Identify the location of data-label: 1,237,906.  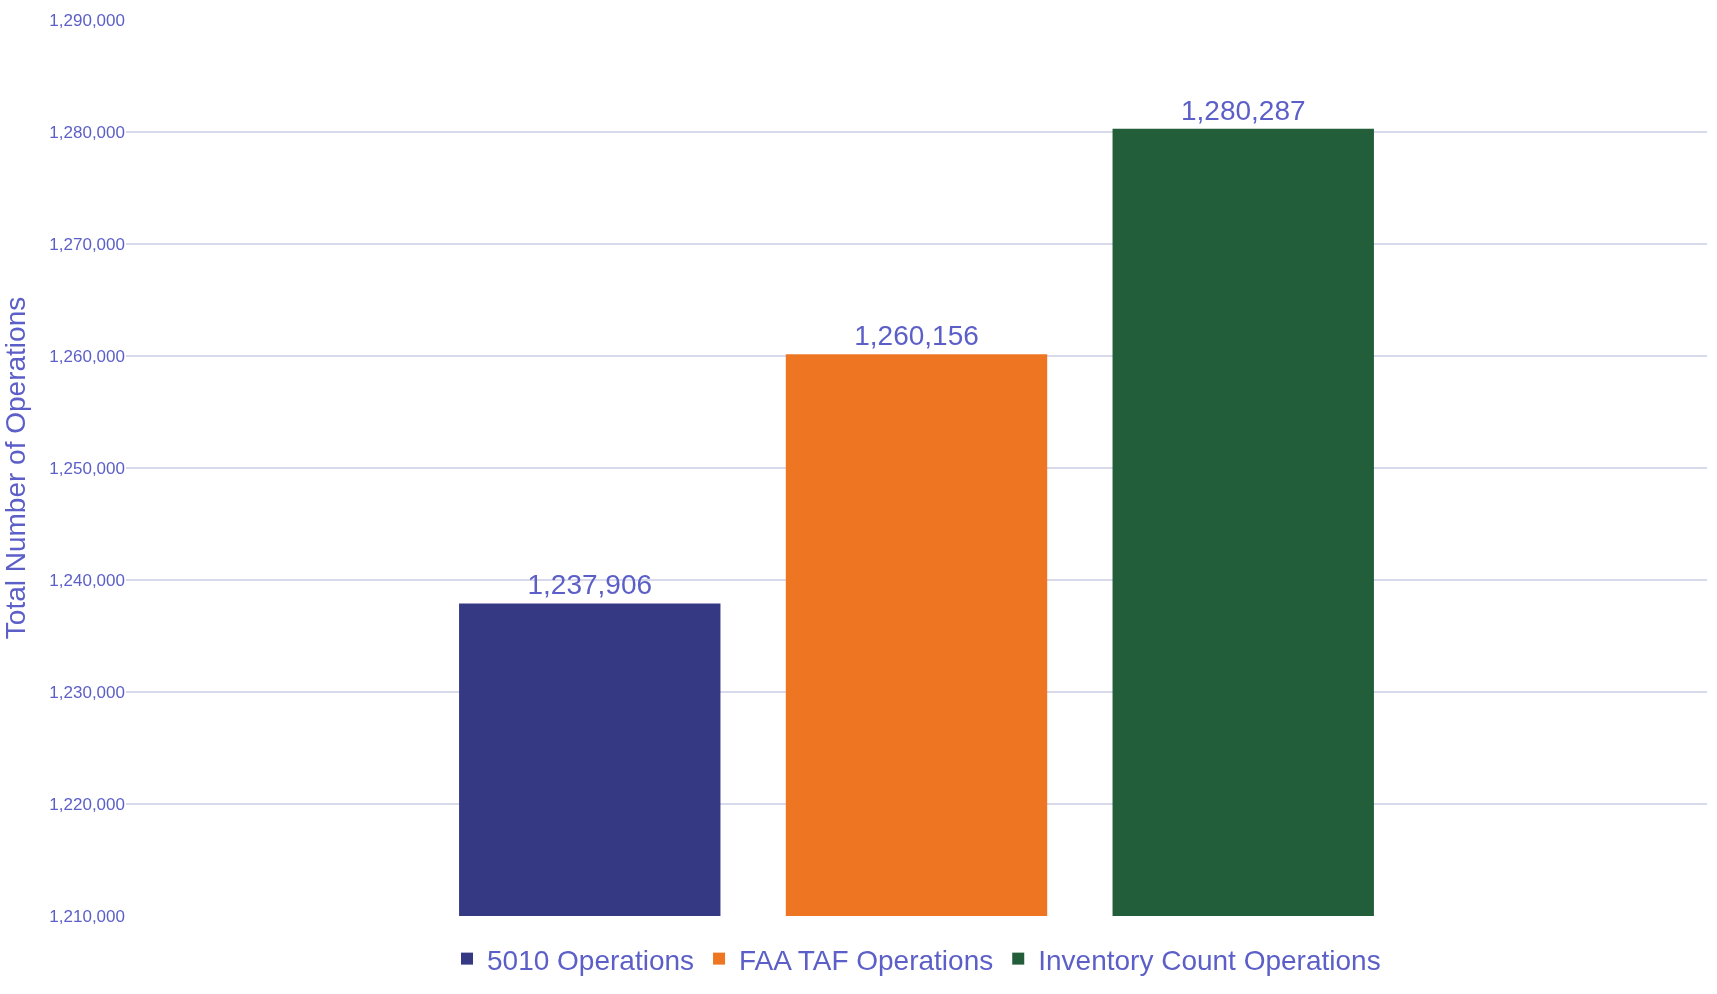
(590, 585).